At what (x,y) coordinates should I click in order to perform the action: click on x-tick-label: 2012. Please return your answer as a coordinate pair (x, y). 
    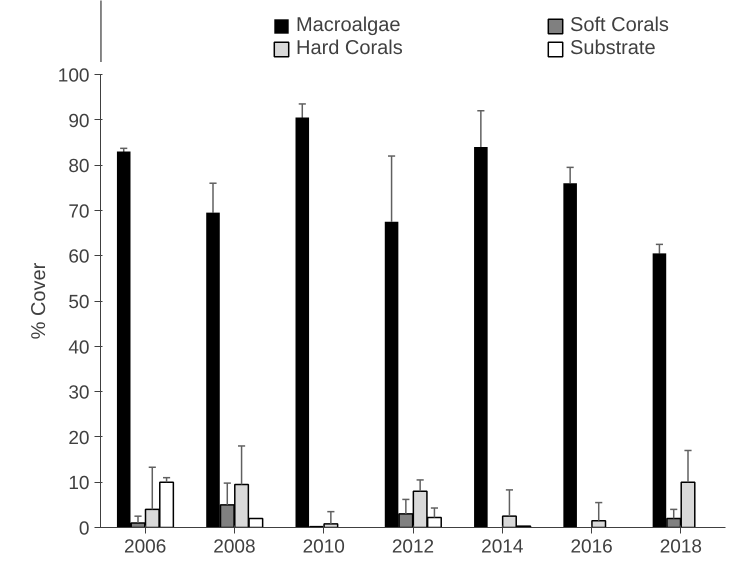
    Looking at the image, I should click on (413, 547).